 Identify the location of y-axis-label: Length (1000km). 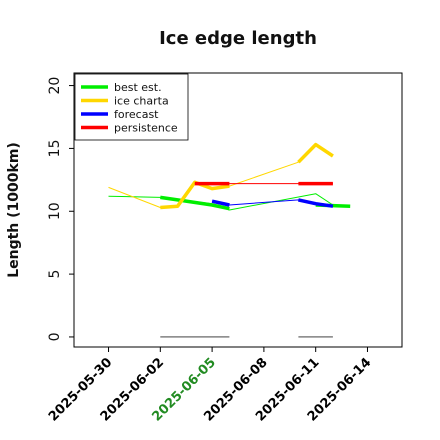
(14, 210).